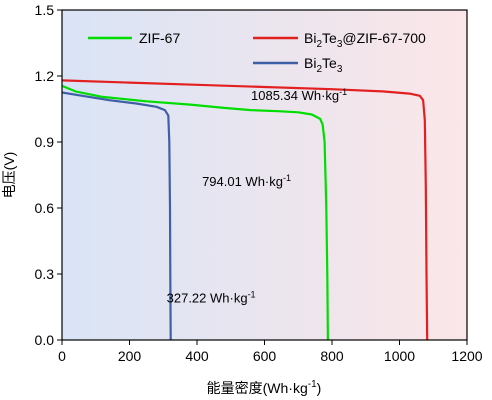 This screenshot has height=400, width=492. What do you see at coordinates (159, 38) in the screenshot?
I see `legend-label-zif-67: ZIF-67` at bounding box center [159, 38].